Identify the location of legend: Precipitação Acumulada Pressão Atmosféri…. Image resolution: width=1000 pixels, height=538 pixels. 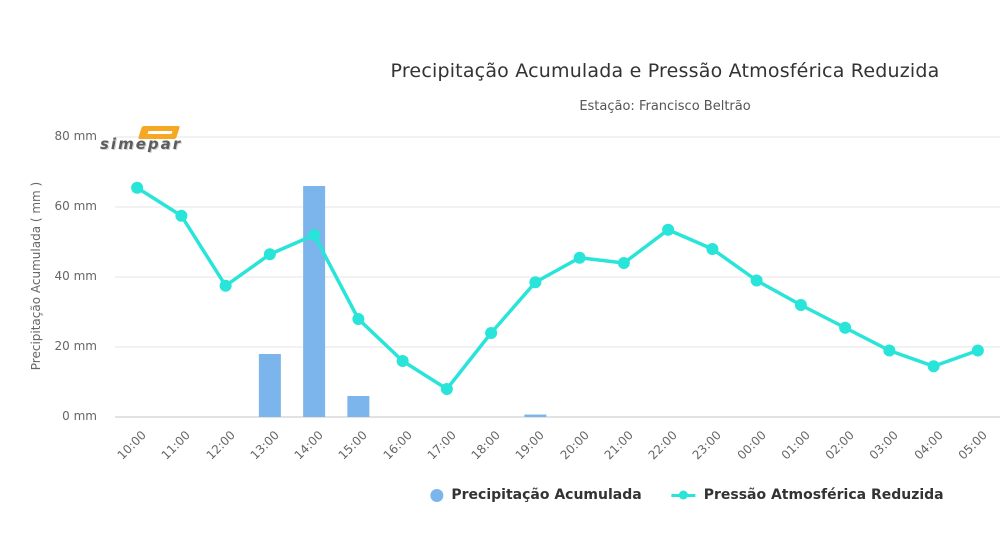
(687, 495).